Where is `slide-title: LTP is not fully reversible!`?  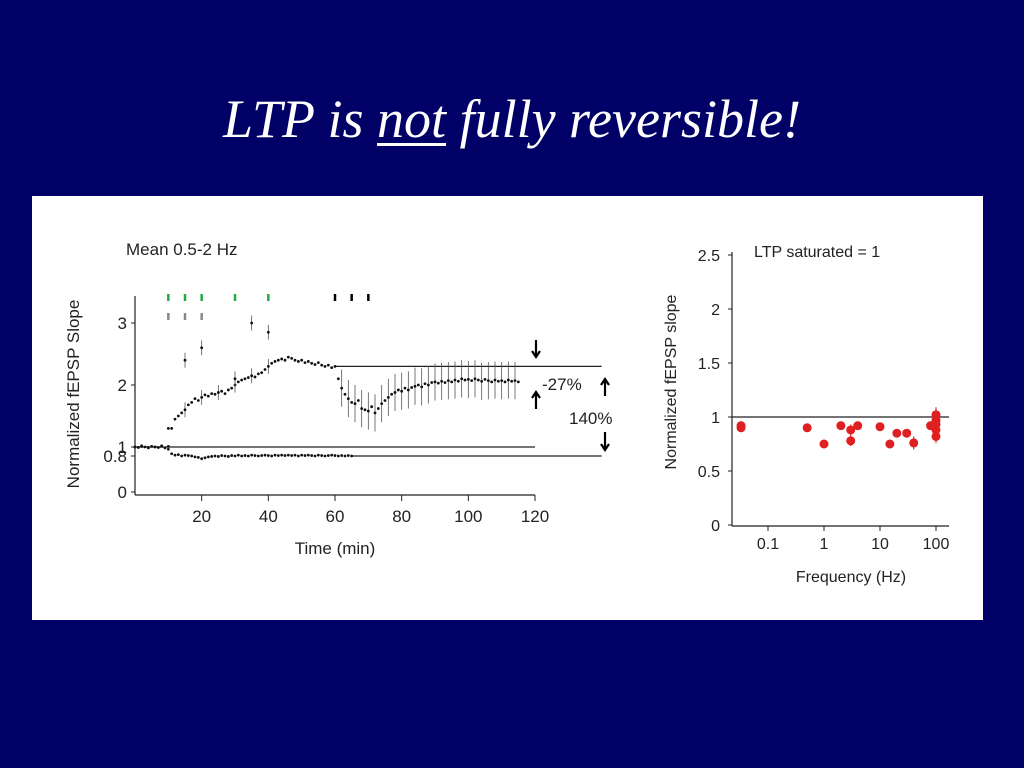 slide-title: LTP is not fully reversible! is located at coordinates (512, 119).